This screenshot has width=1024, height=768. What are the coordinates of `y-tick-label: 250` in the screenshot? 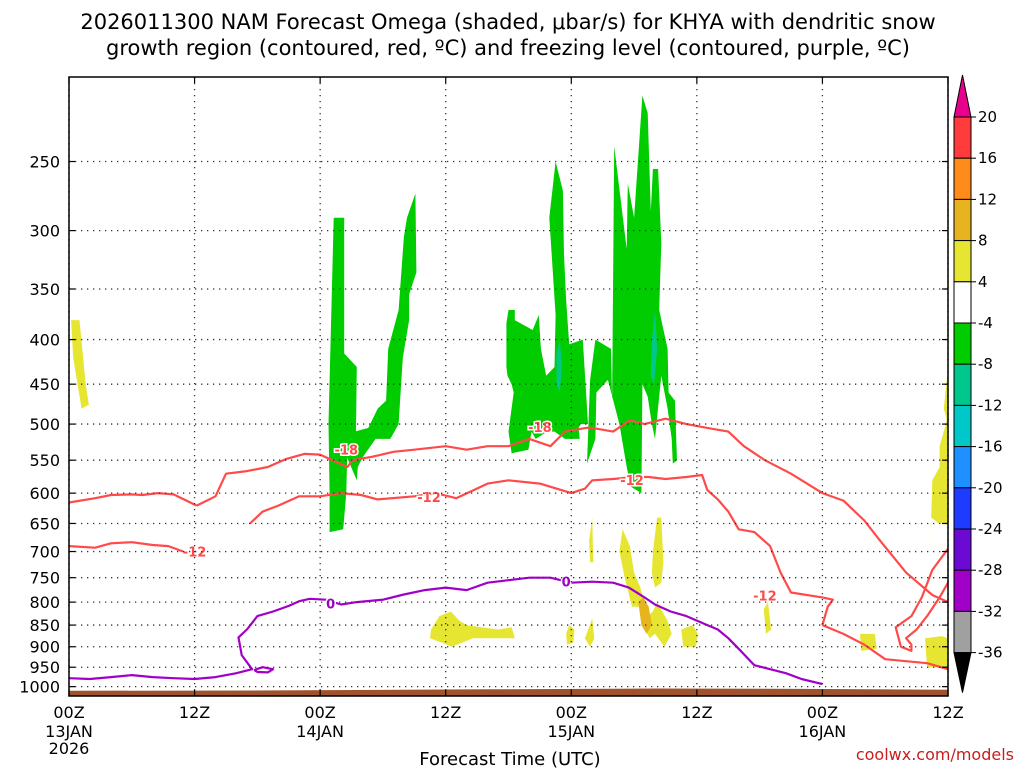 It's located at (44, 162).